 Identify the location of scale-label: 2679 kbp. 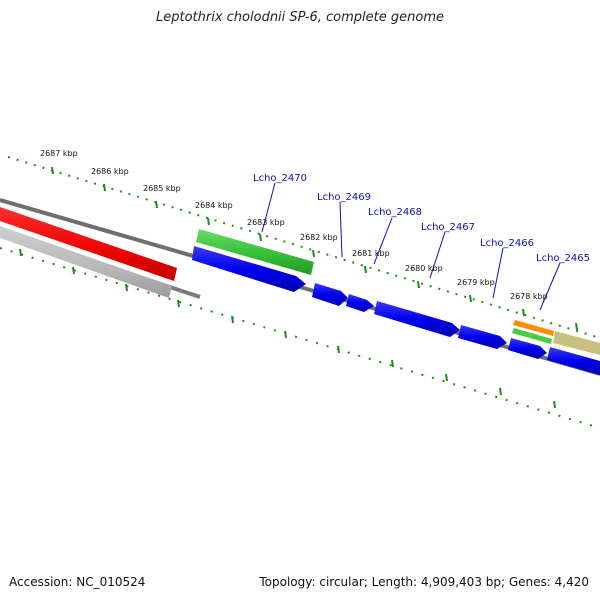
(476, 282).